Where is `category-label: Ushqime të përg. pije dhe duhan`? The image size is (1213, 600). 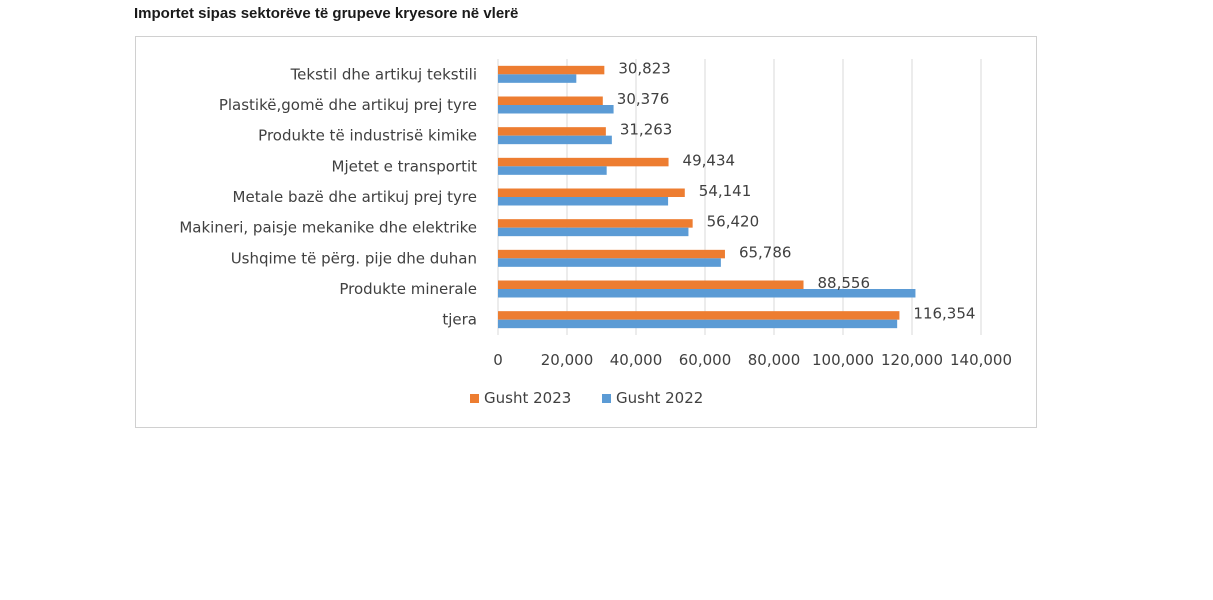
category-label: Ushqime të përg. pije dhe duhan is located at coordinates (354, 258).